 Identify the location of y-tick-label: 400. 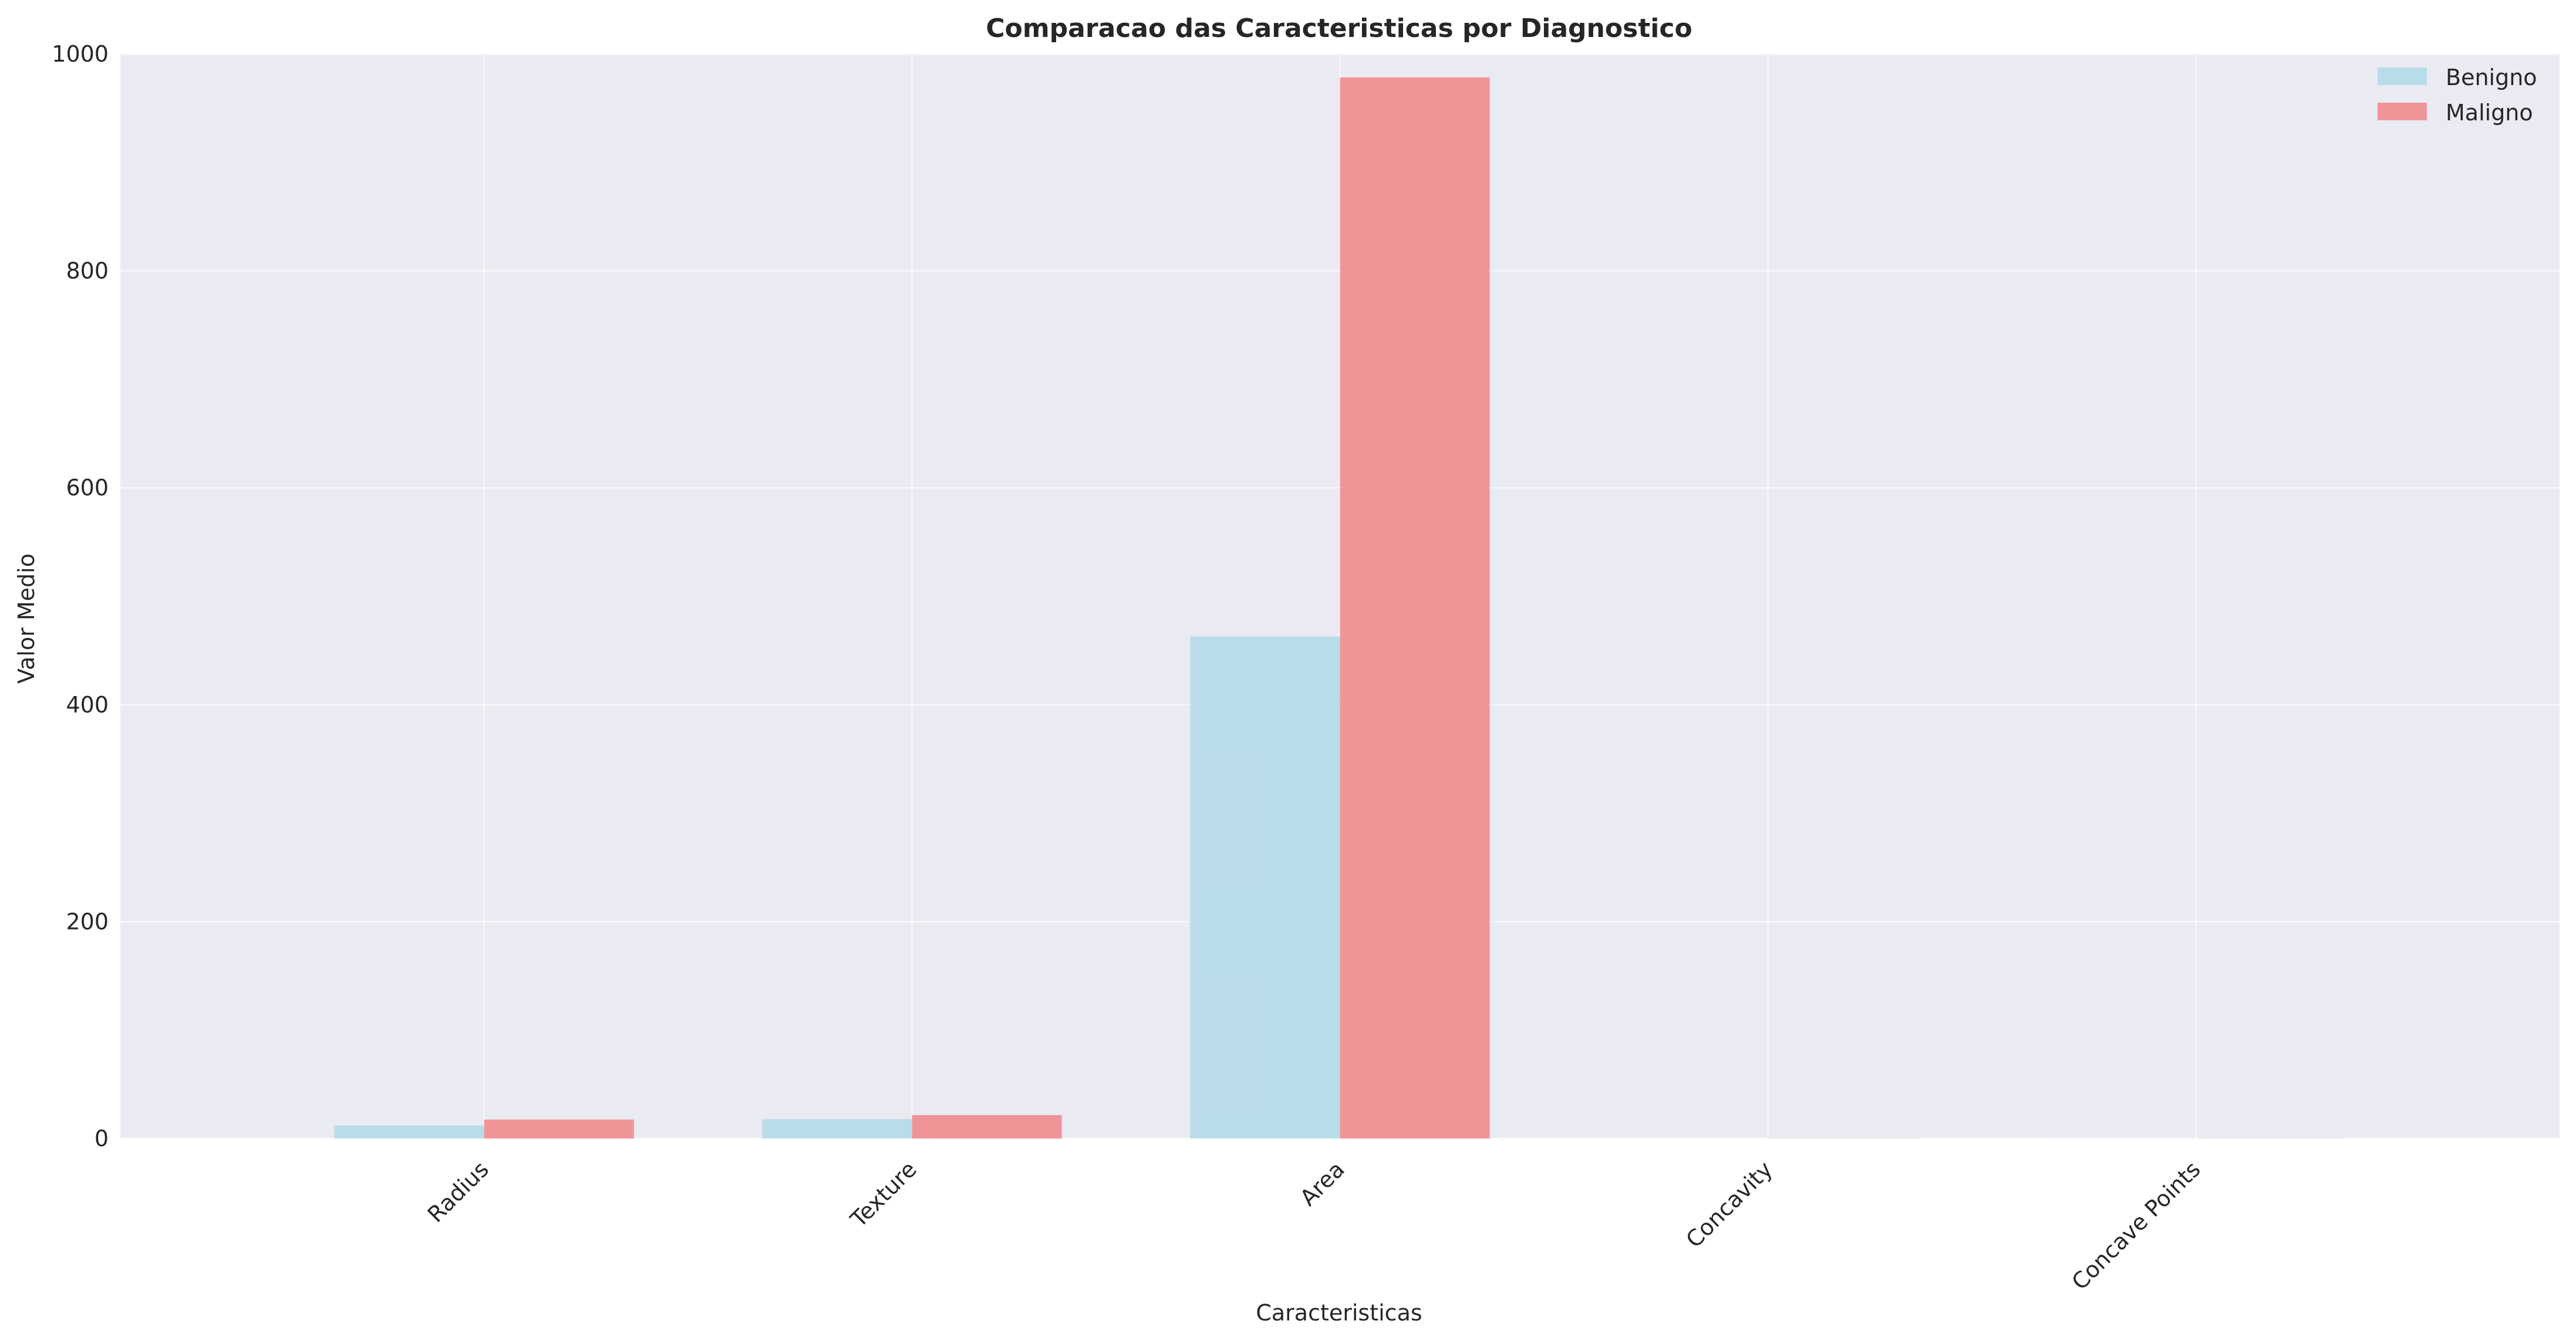
(88, 705).